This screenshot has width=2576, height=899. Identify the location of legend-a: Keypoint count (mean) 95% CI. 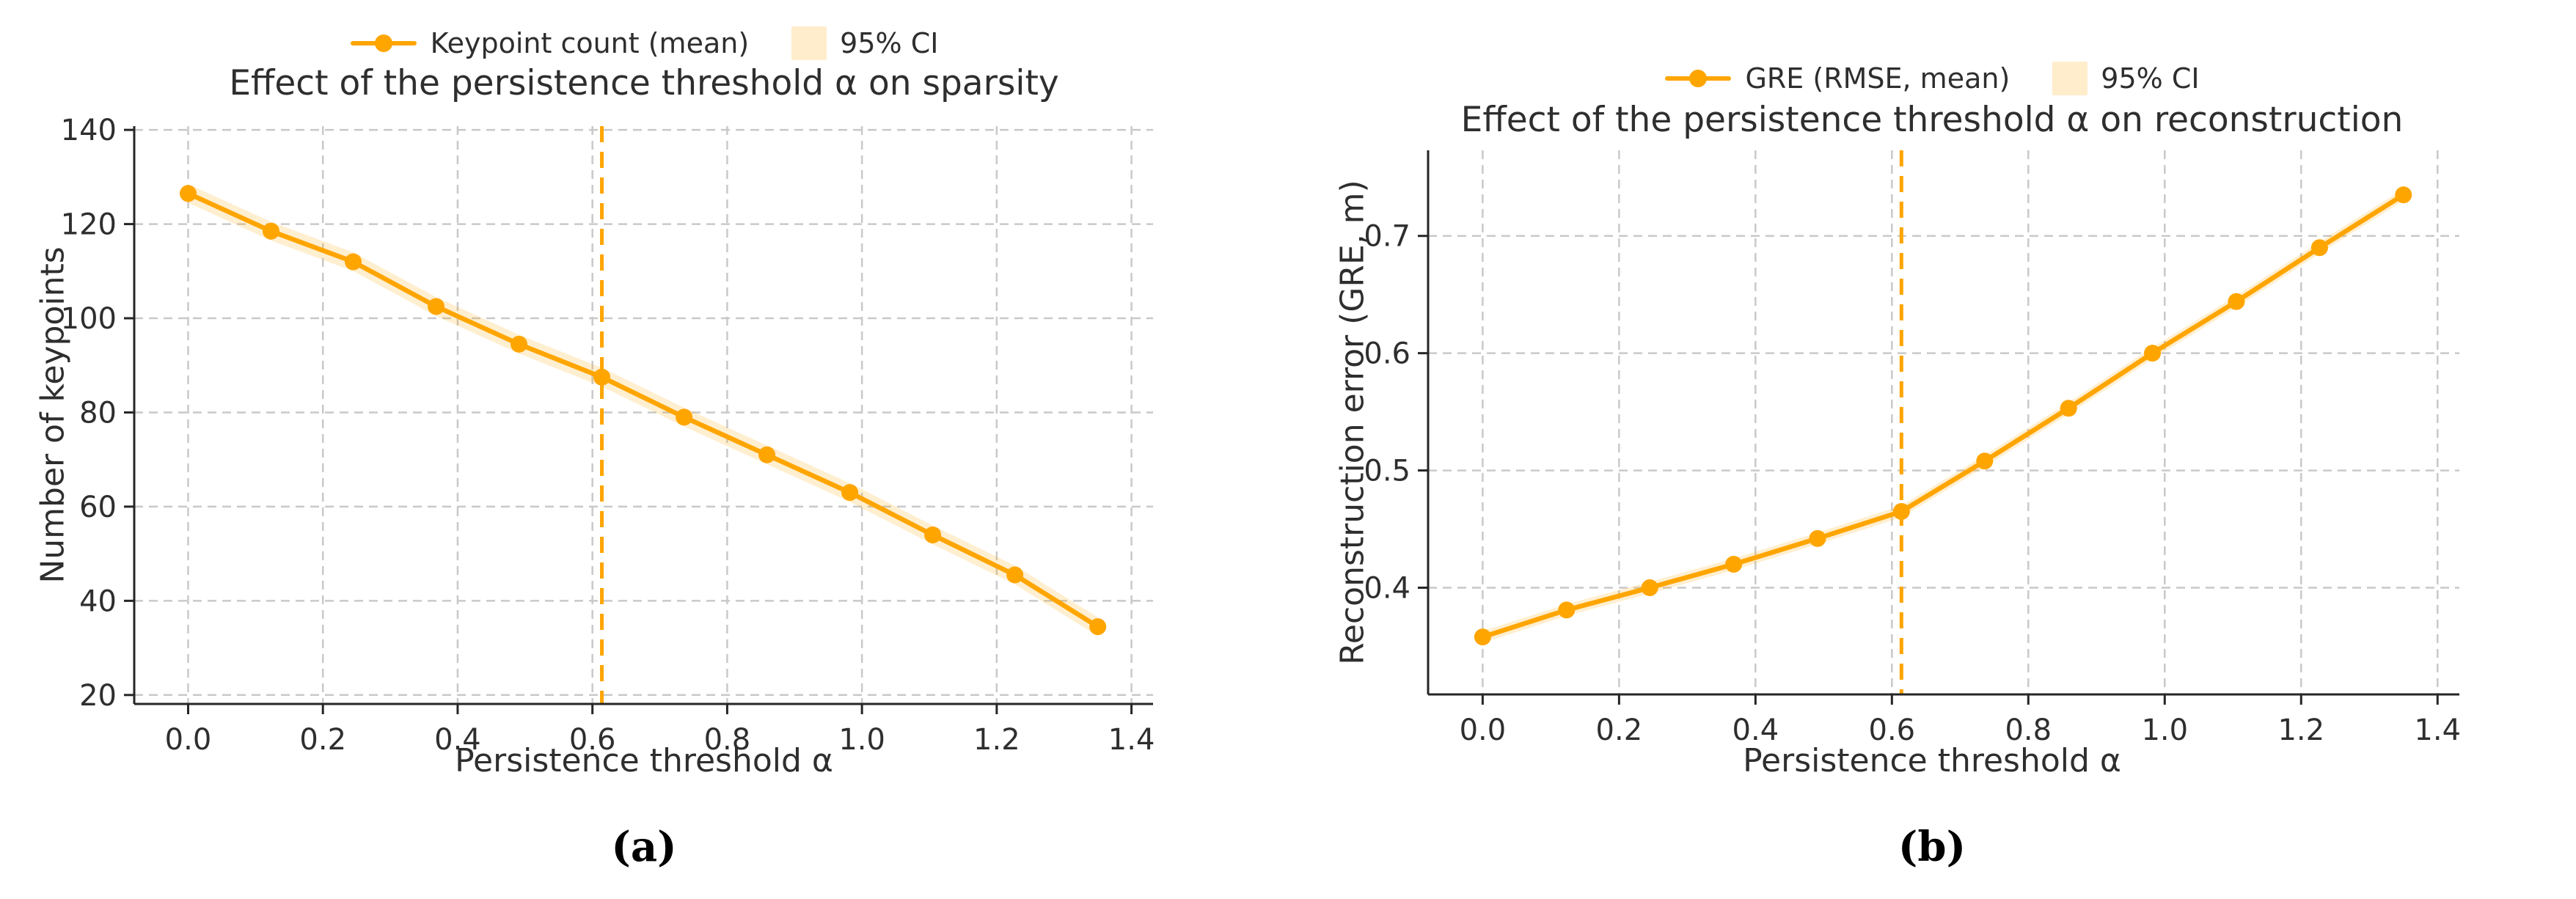
(644, 43).